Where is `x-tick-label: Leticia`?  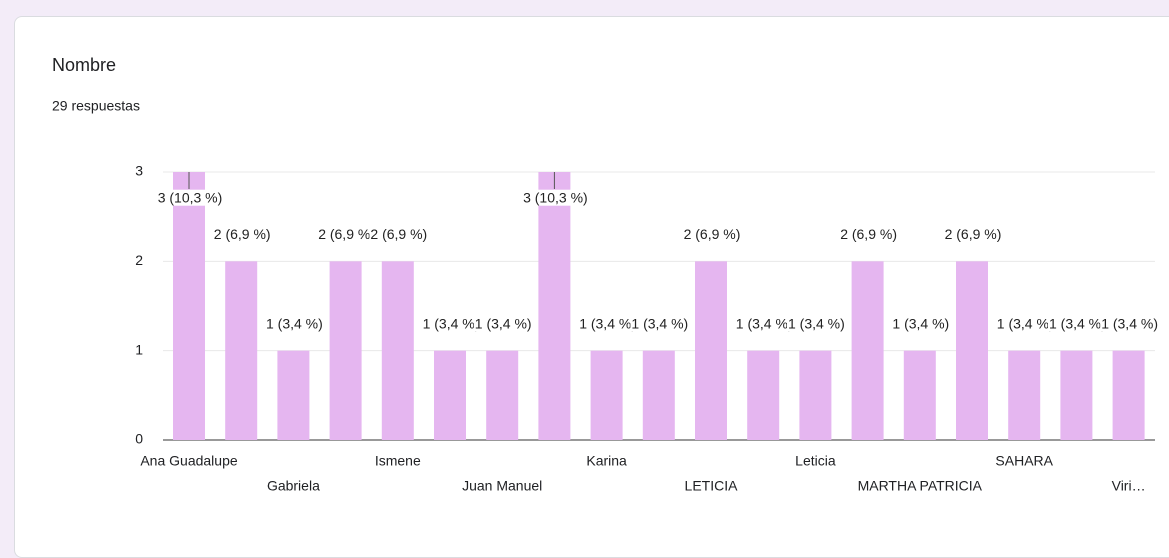 x-tick-label: Leticia is located at coordinates (815, 461).